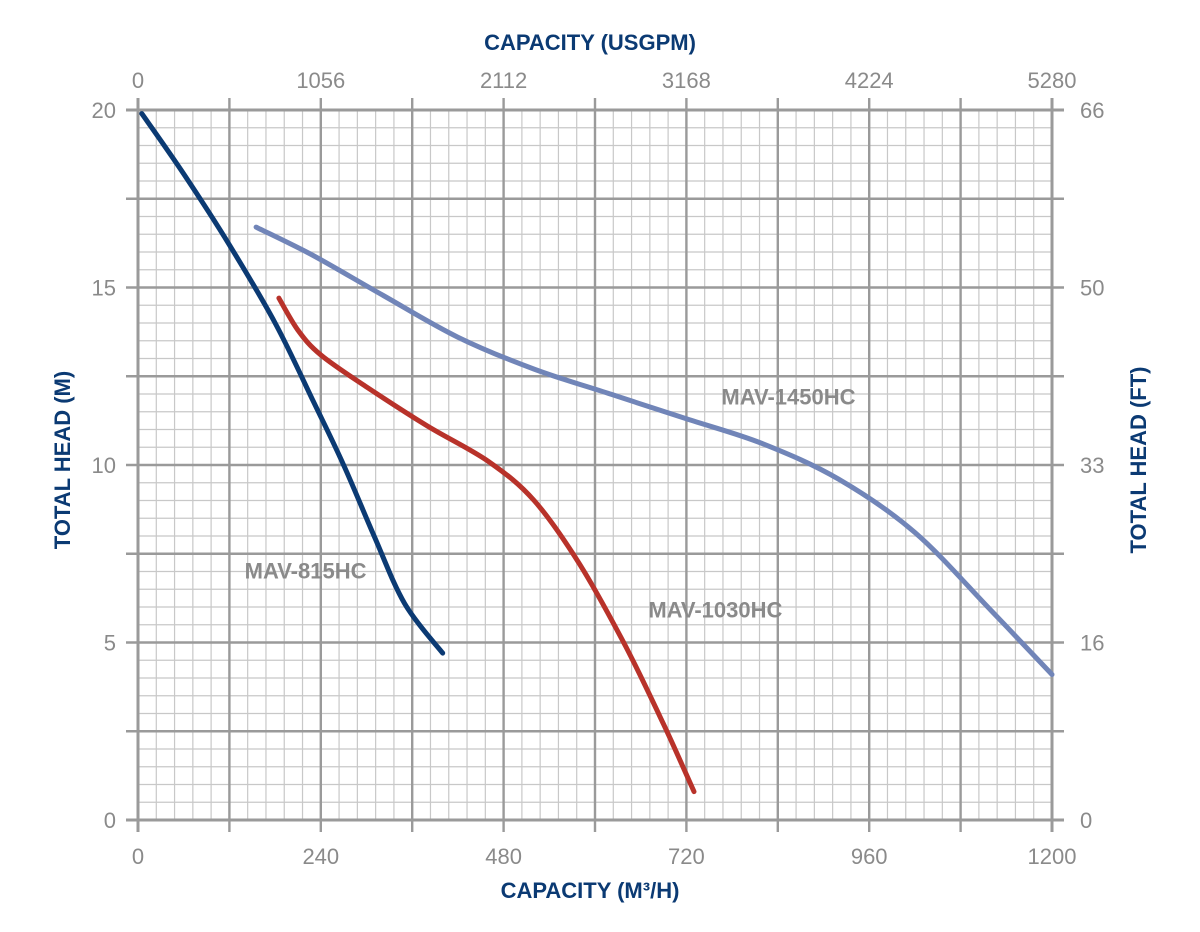 The image size is (1200, 932). I want to click on x-tick-label-bottom: 0, so click(138, 856).